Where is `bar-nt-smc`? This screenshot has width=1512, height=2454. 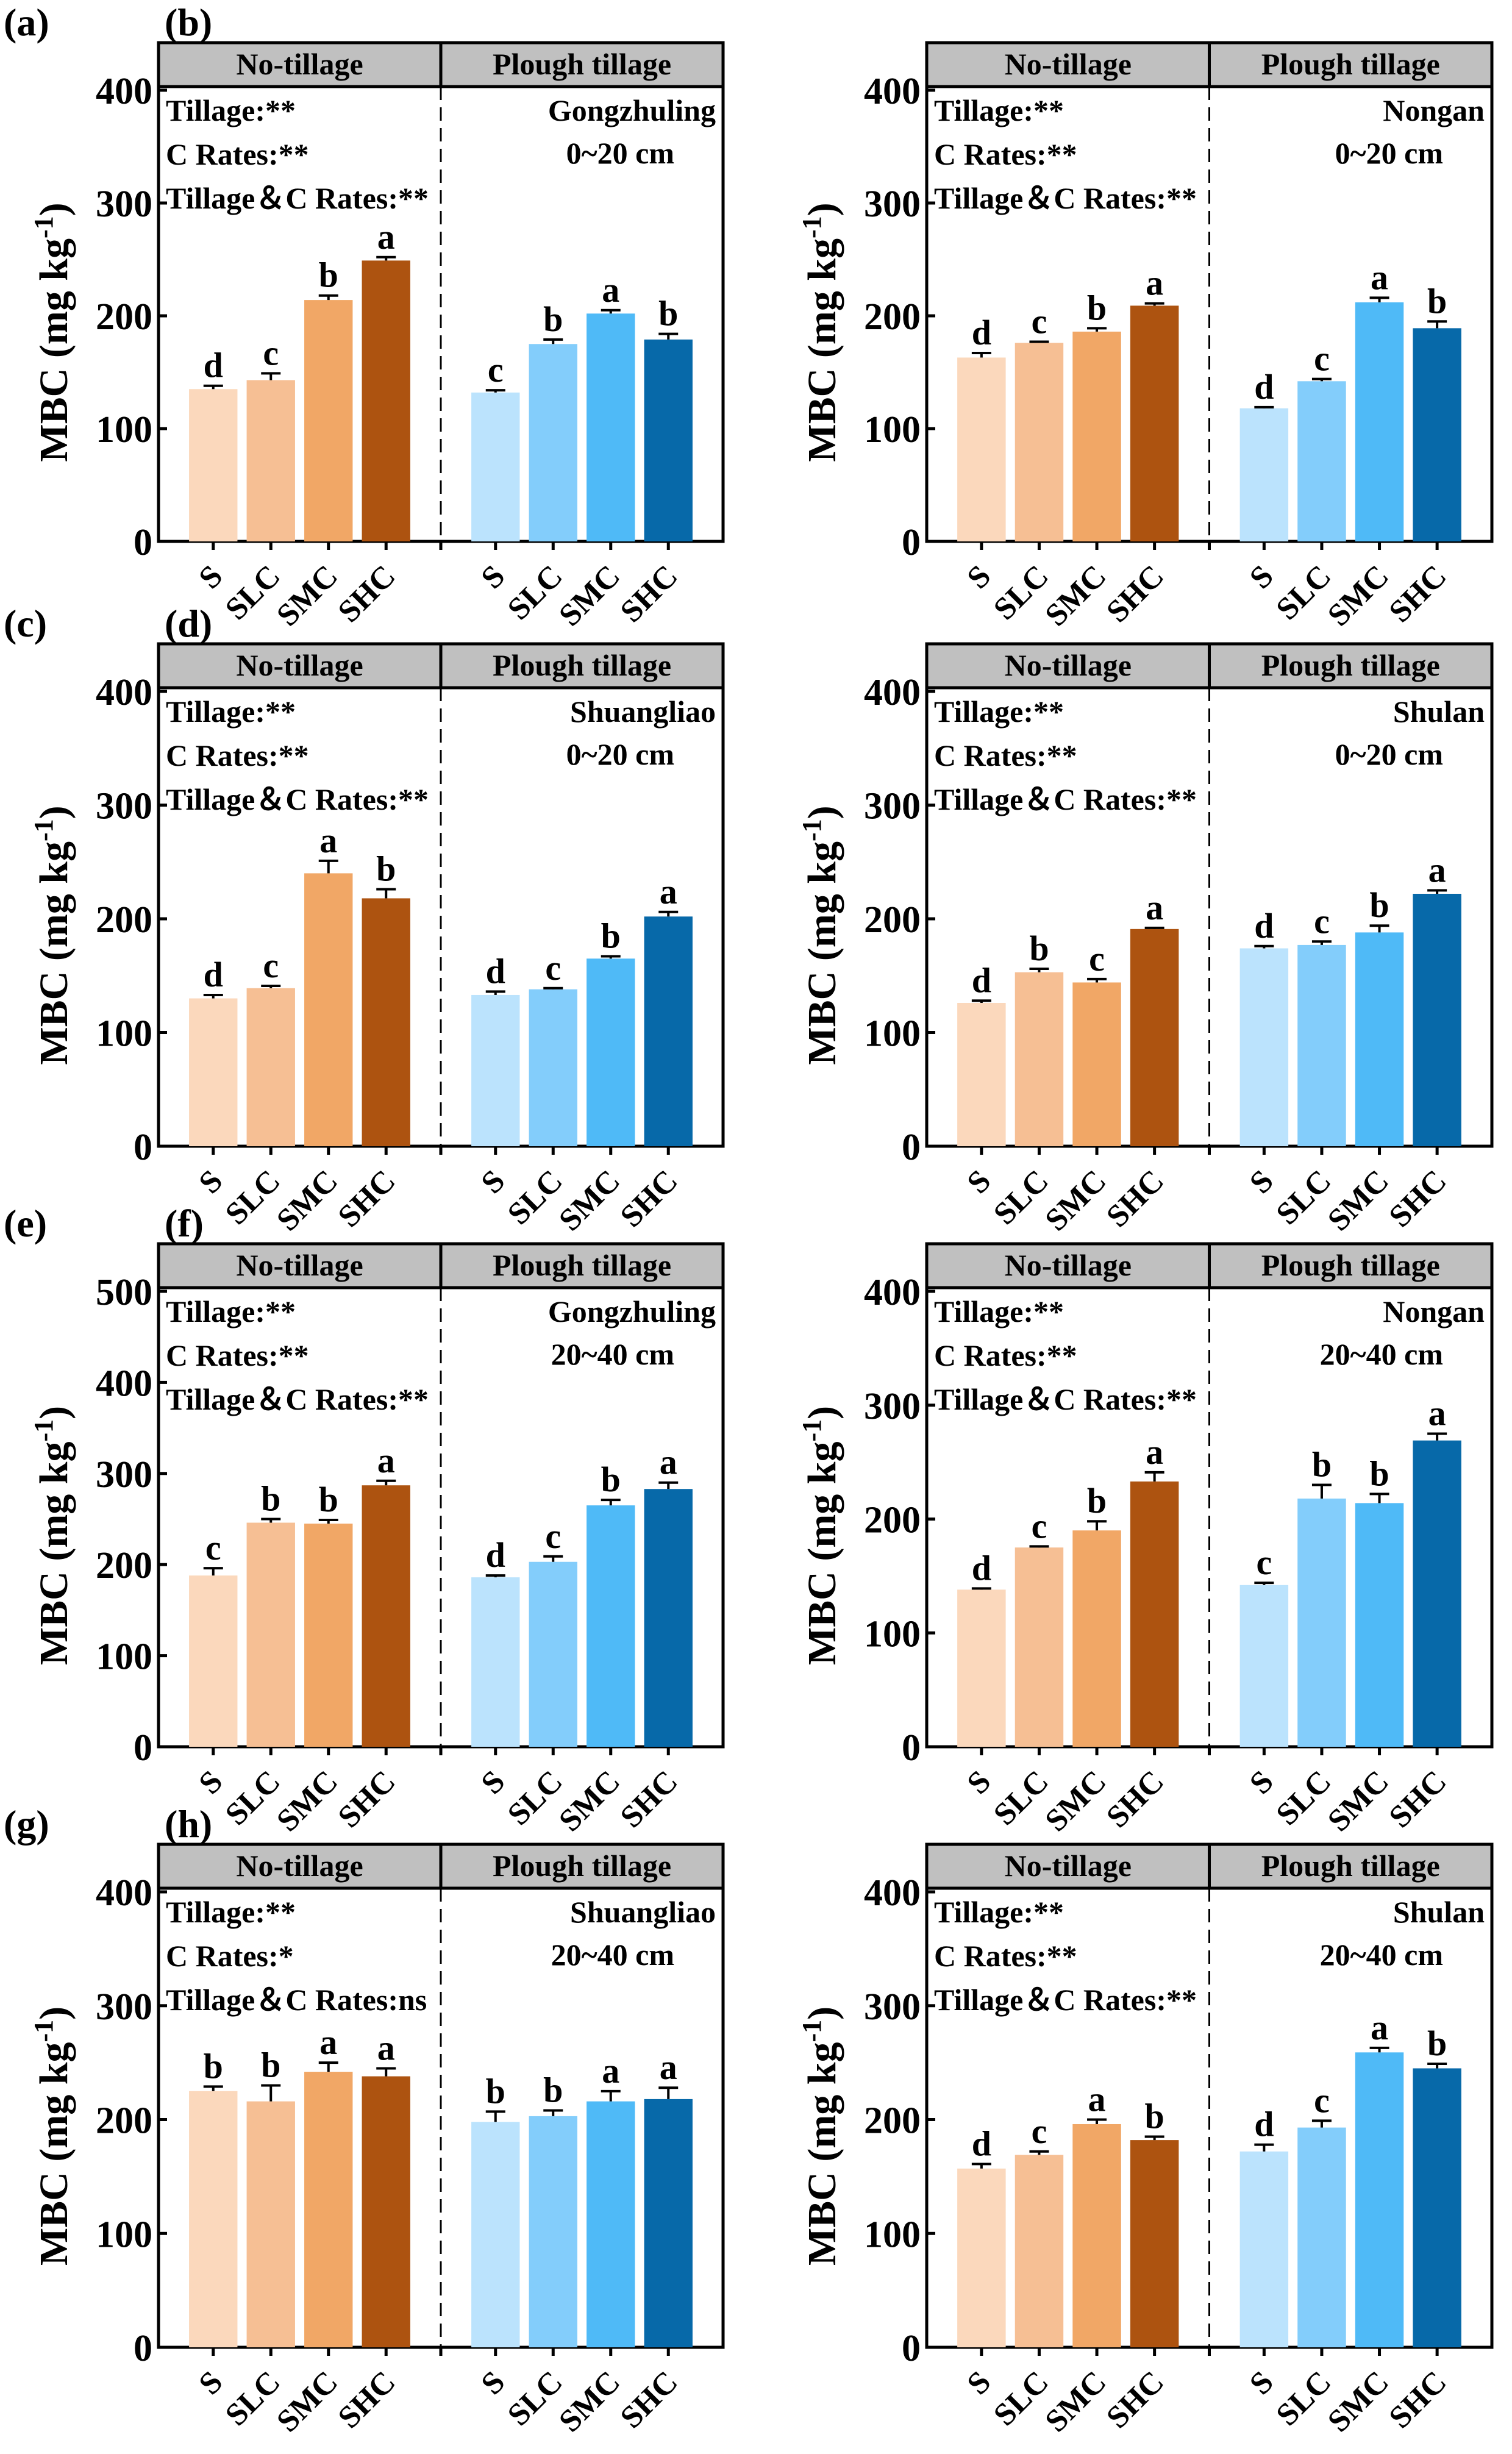 bar-nt-smc is located at coordinates (328, 2209).